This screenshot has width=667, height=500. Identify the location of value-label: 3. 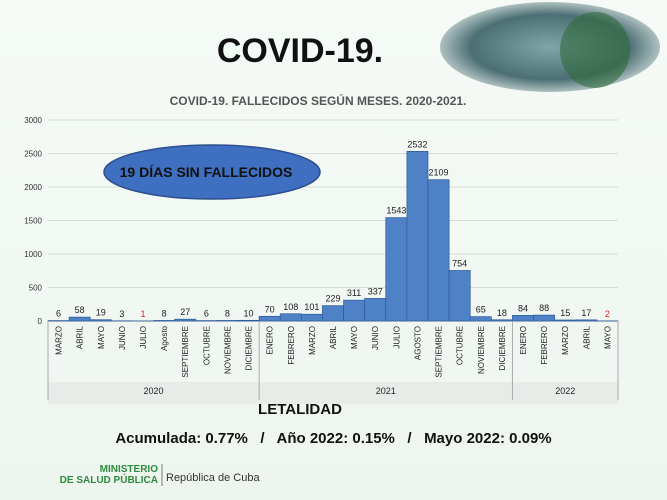
(121, 314).